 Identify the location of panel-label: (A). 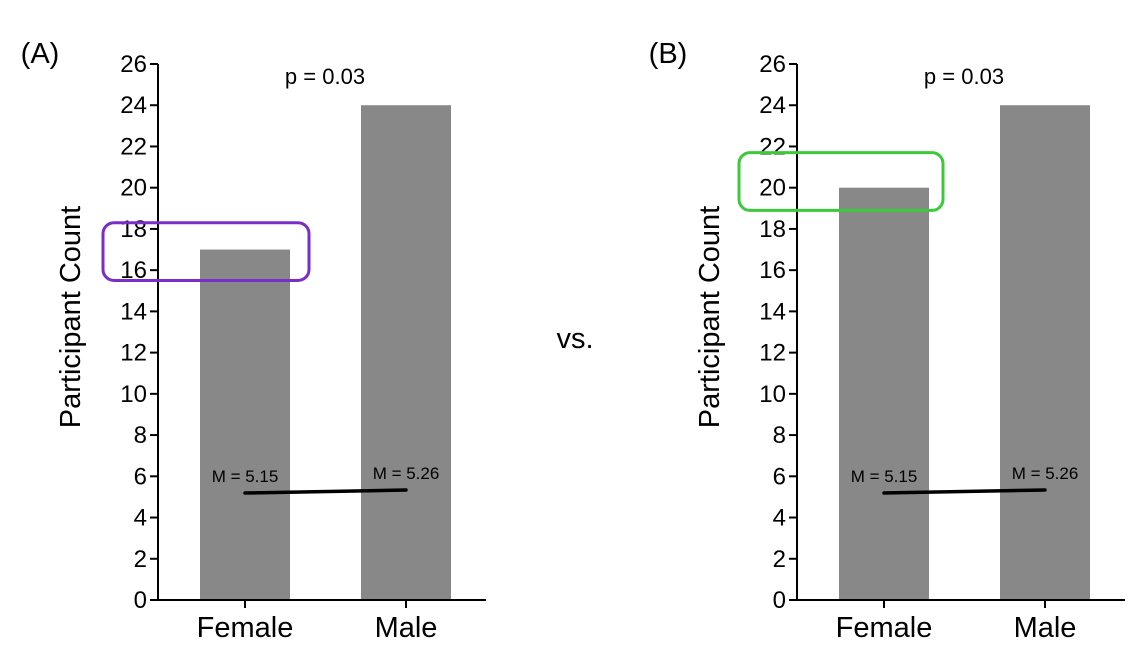
(40, 54).